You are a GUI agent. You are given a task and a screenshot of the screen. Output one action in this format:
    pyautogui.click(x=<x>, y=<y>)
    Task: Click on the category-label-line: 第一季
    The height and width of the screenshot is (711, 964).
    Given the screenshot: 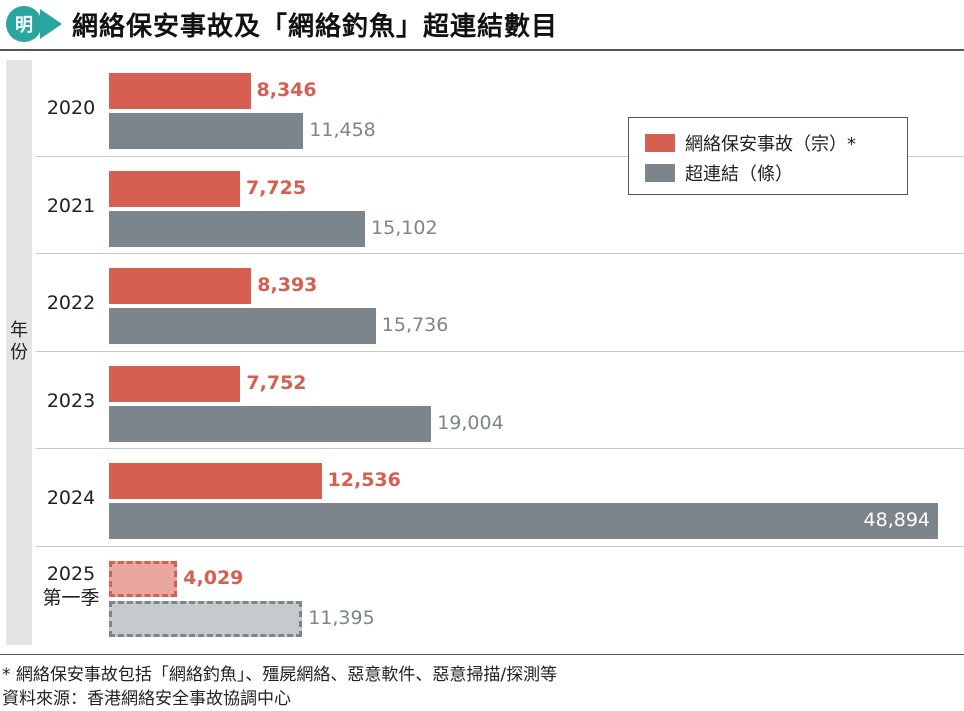 What is the action you would take?
    pyautogui.click(x=71, y=597)
    